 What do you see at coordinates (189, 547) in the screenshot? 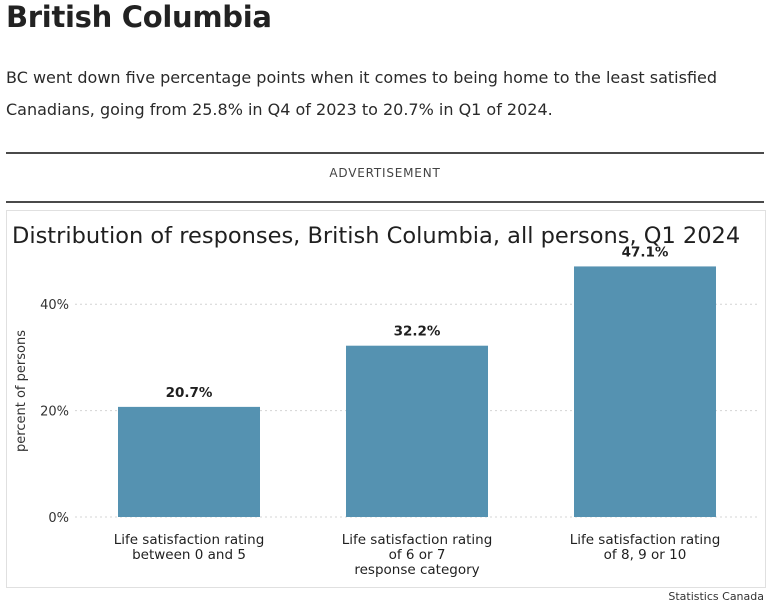
I see `x-tick-label: Life satisfaction rating between 0 and 5` at bounding box center [189, 547].